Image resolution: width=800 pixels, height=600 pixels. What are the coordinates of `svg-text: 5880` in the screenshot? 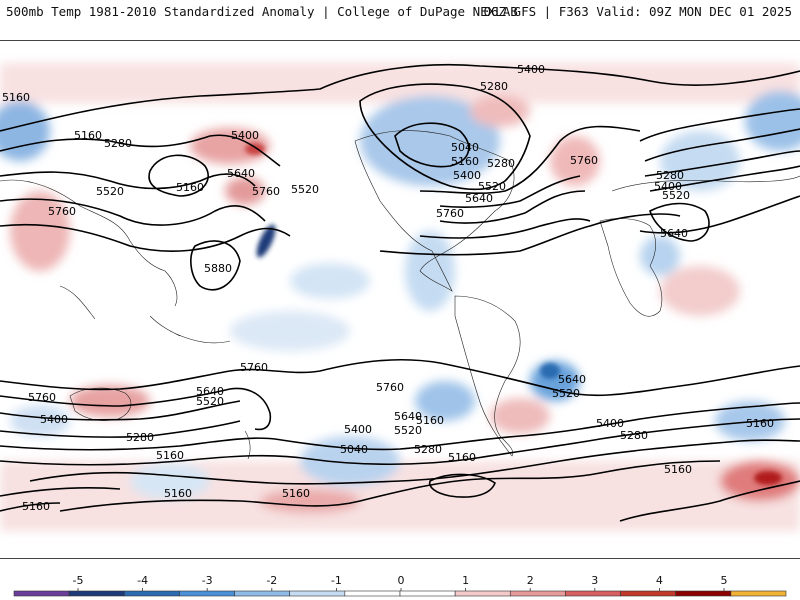 It's located at (218, 268).